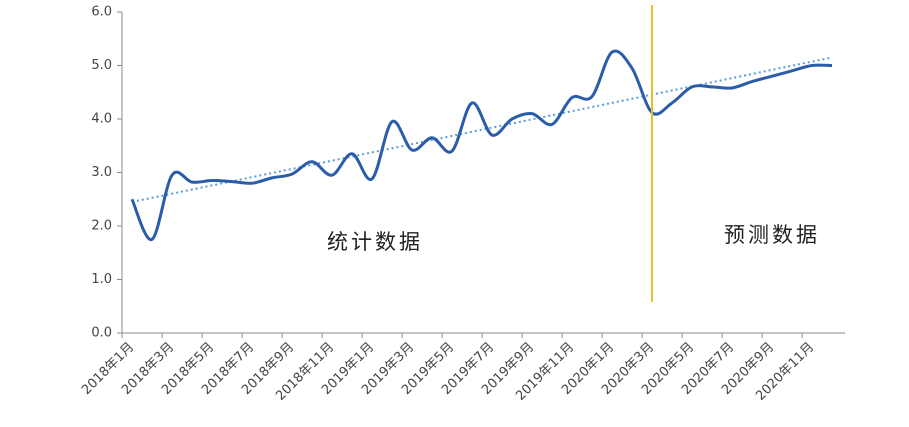 The image size is (909, 427). What do you see at coordinates (101, 12) in the screenshot?
I see `y-tick-label: 6.0` at bounding box center [101, 12].